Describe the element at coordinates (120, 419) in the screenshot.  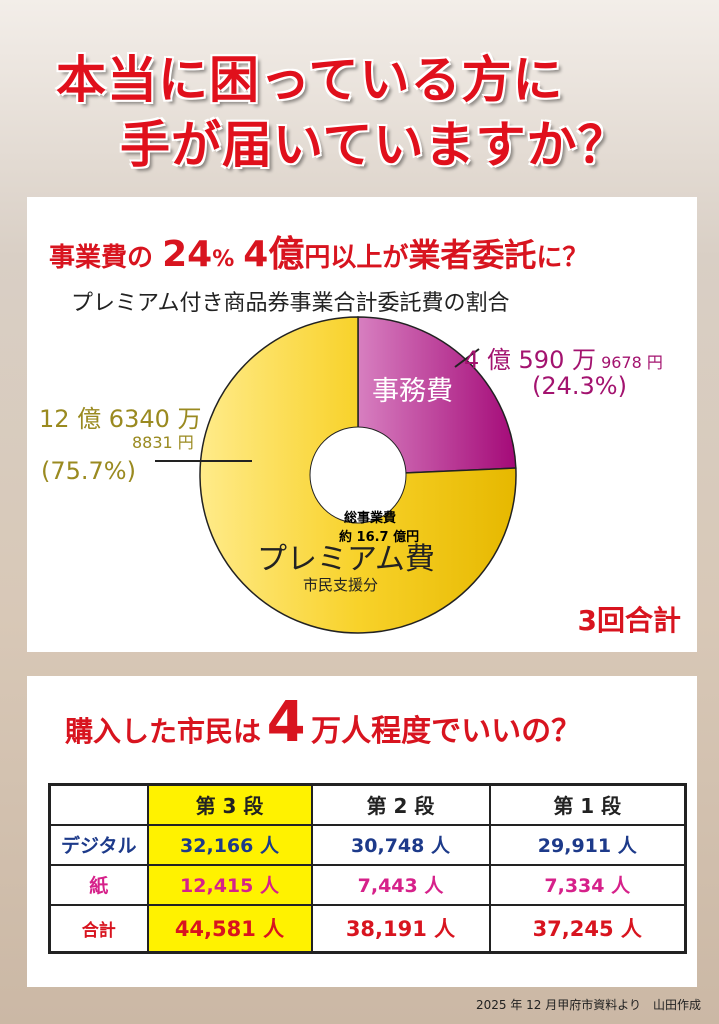
I see `premium-amount: 12 億 6340 万` at that location.